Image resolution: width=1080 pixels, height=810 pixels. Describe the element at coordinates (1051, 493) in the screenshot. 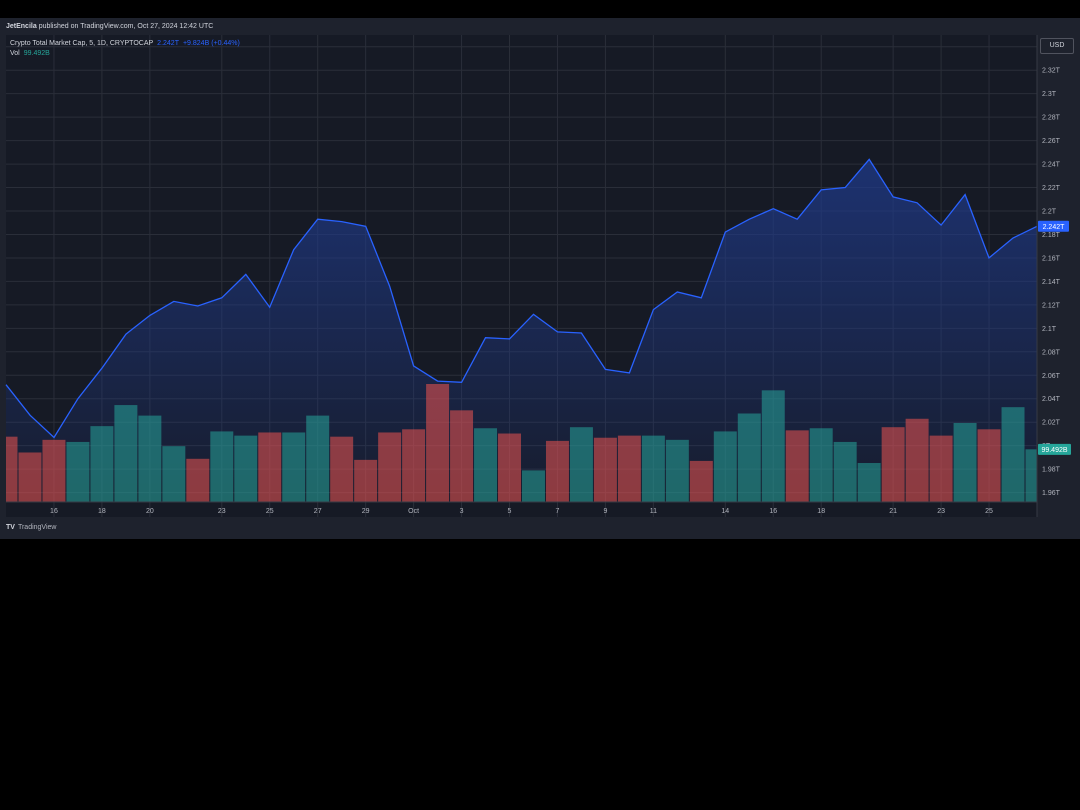

I see `y-tick-label: 1.96T` at that location.